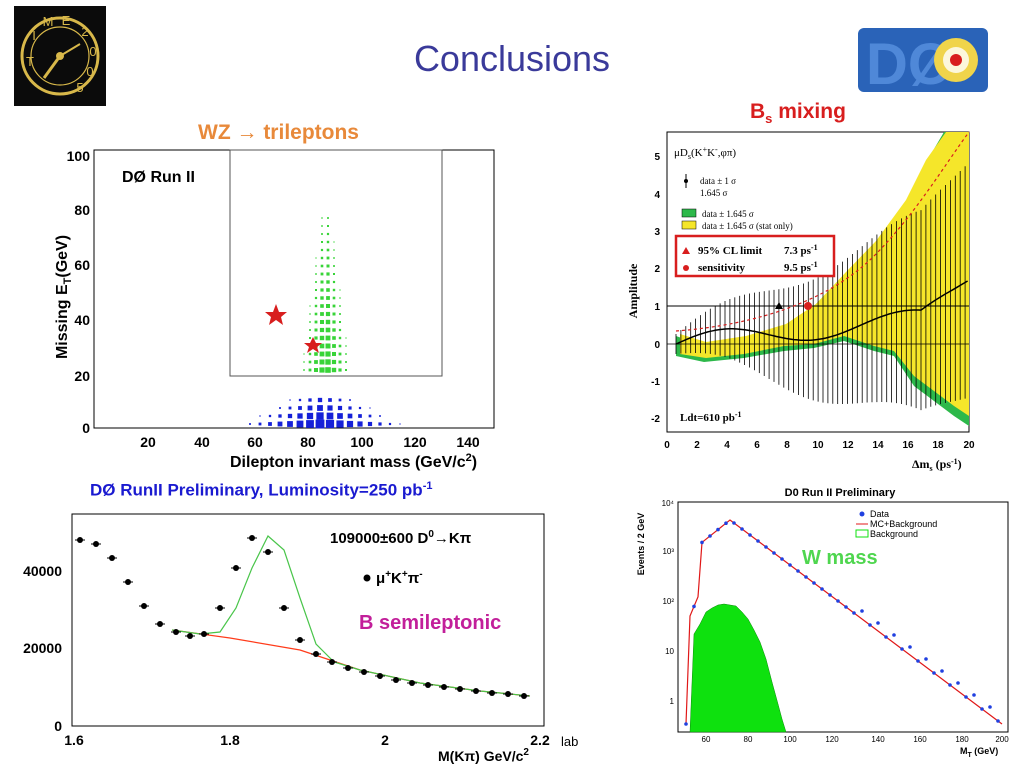  What do you see at coordinates (832, 739) in the screenshot?
I see `svg-text: 120` at bounding box center [832, 739].